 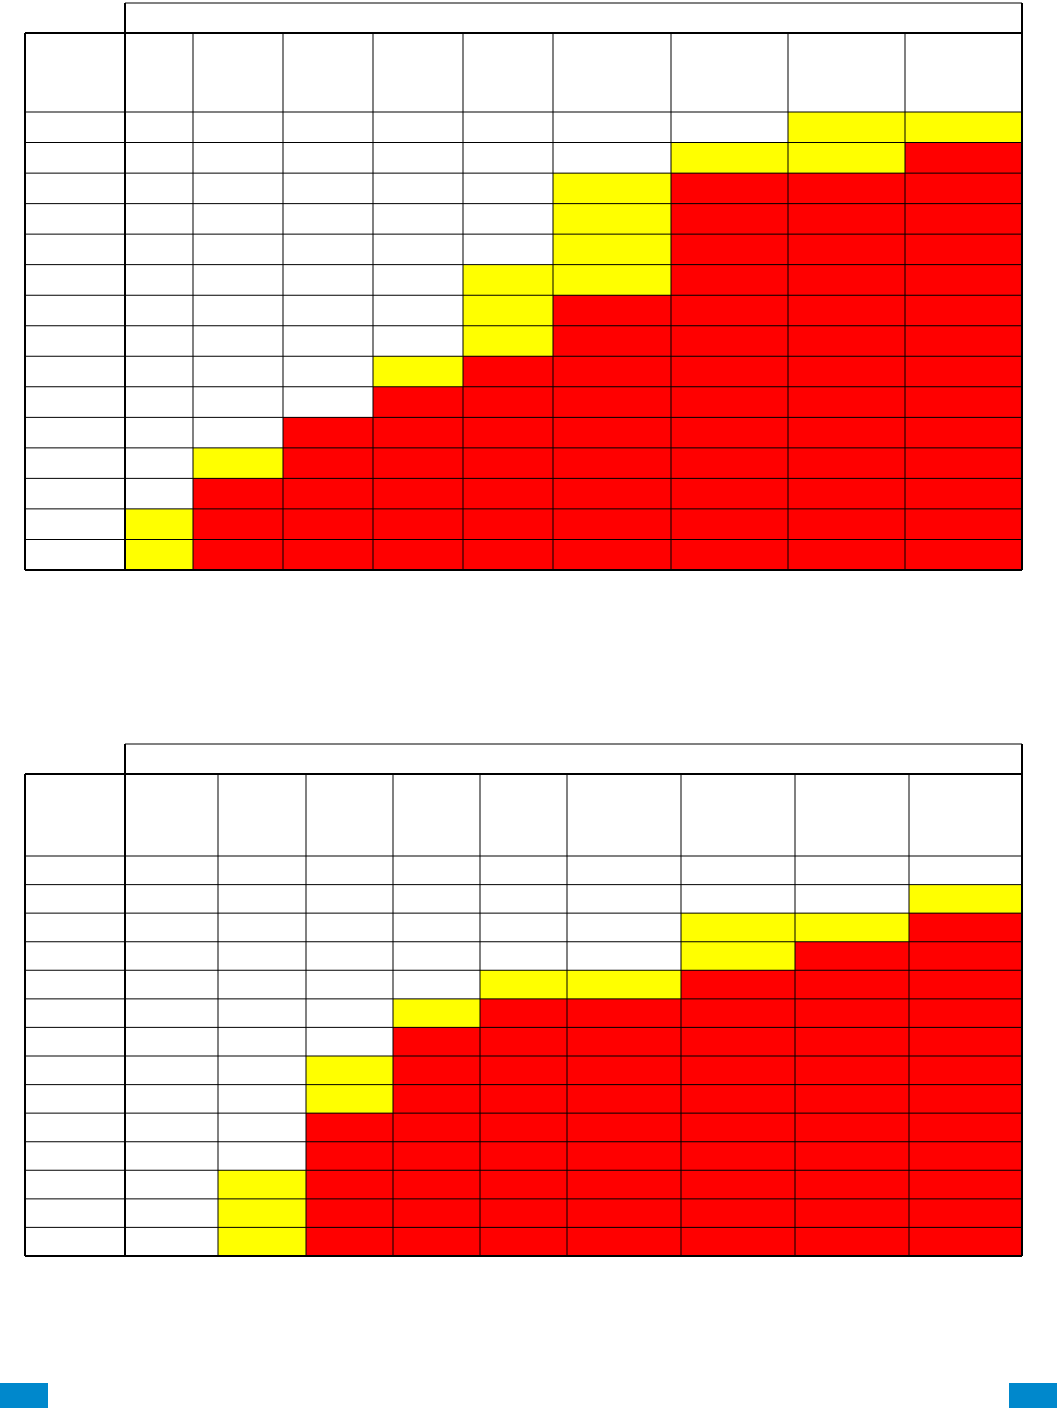 What do you see at coordinates (24, 1395) in the screenshot?
I see `footer-mark` at bounding box center [24, 1395].